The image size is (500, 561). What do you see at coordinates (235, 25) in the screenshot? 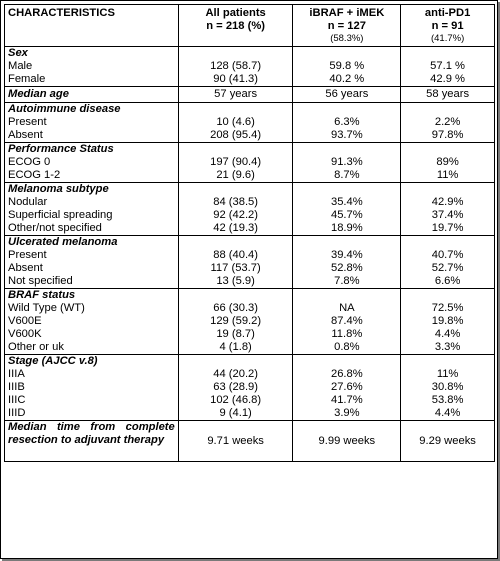
I see `header-all-patients: All patients n = 218 (%)` at bounding box center [235, 25].